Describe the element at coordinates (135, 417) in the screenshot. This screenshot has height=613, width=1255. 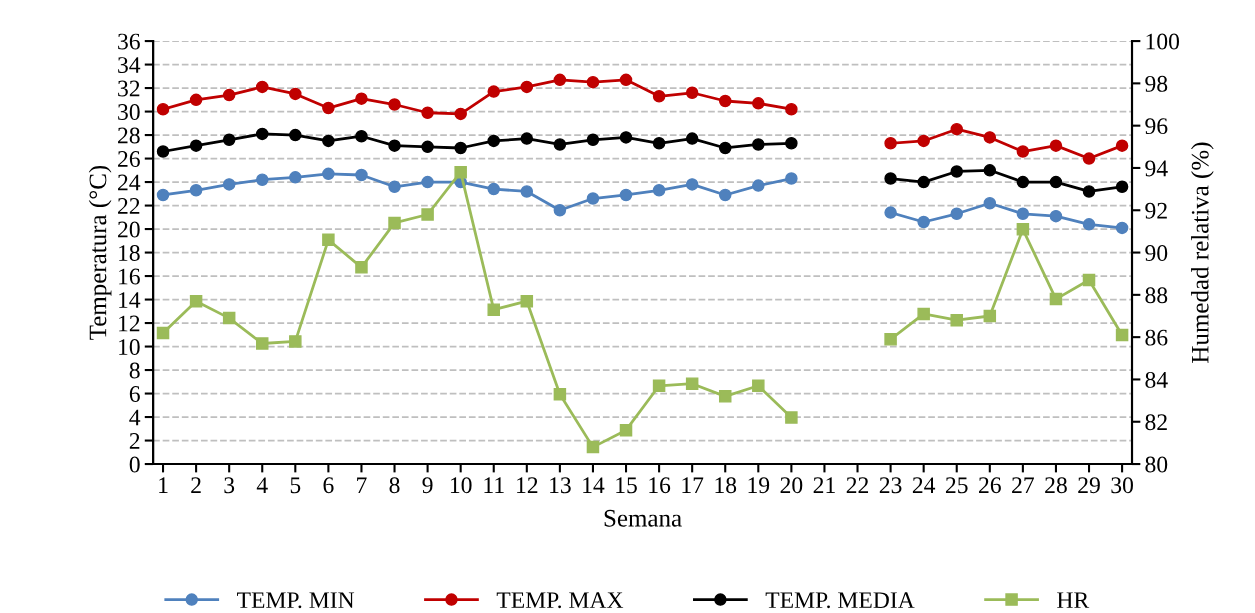
I see `y-tick-label: 4` at that location.